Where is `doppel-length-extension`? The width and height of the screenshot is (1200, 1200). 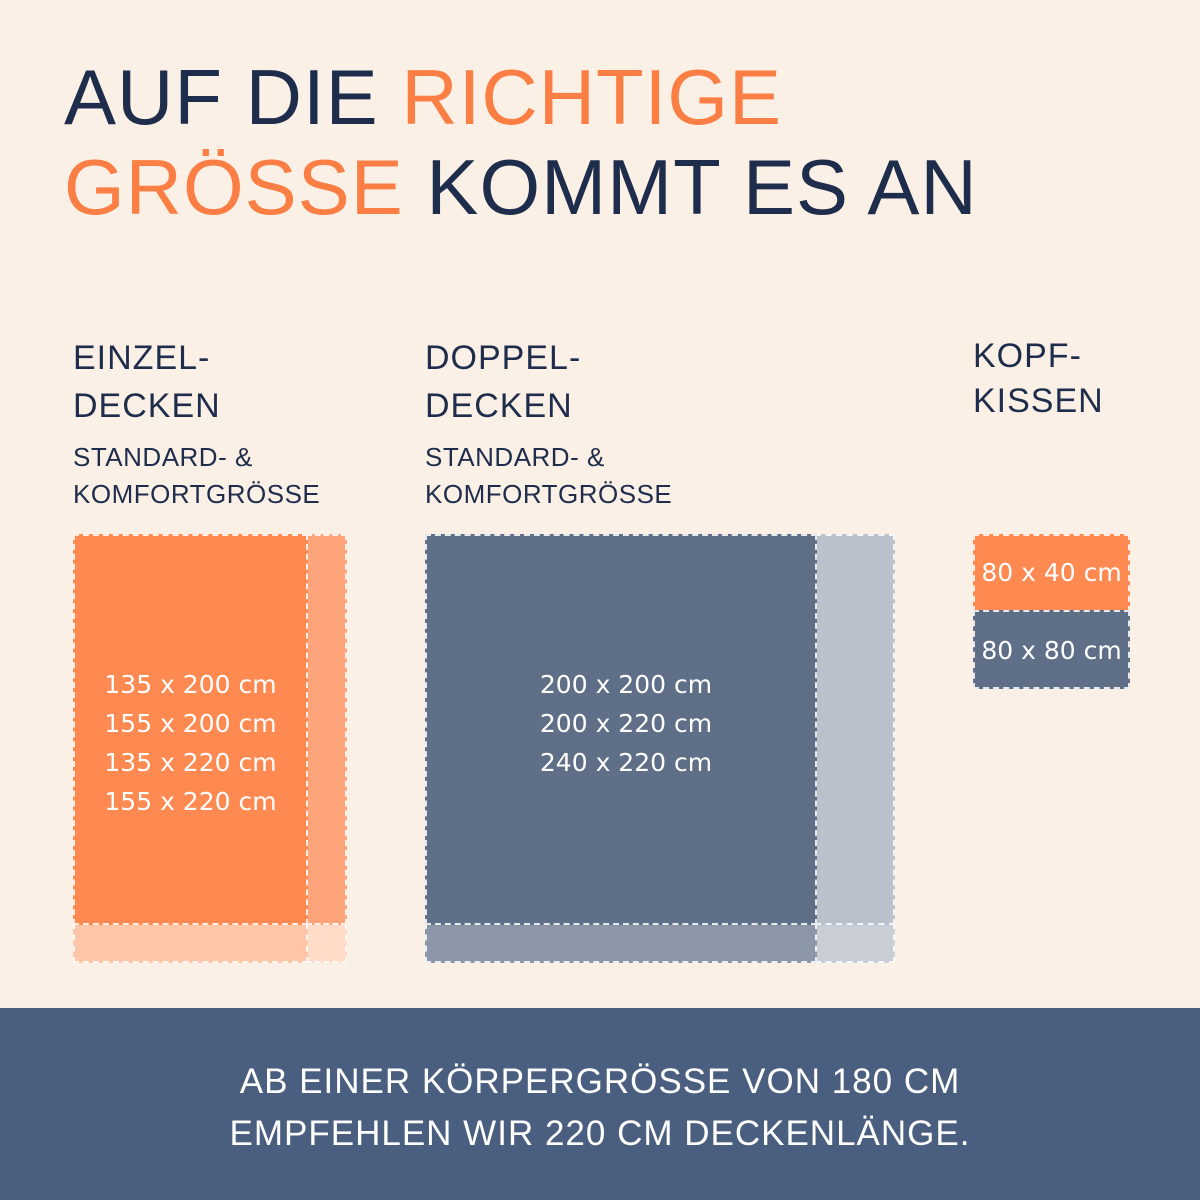 doppel-length-extension is located at coordinates (621, 943).